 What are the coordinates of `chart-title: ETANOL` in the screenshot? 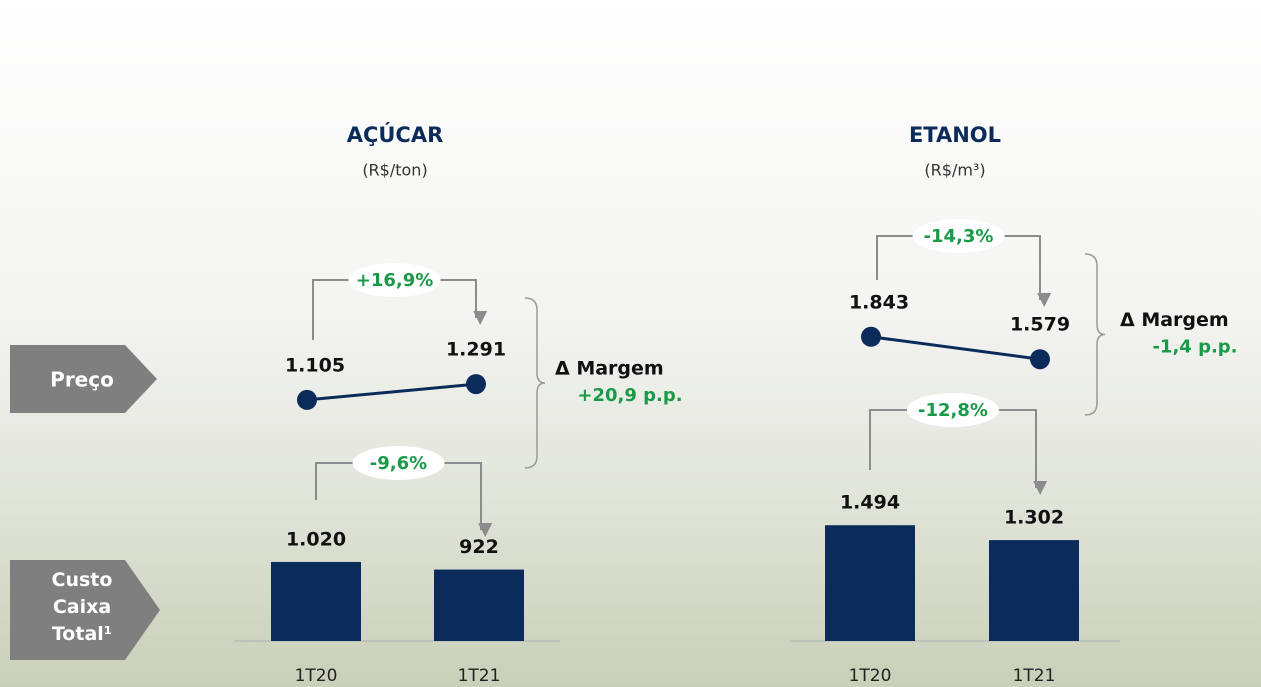 It's located at (955, 135).